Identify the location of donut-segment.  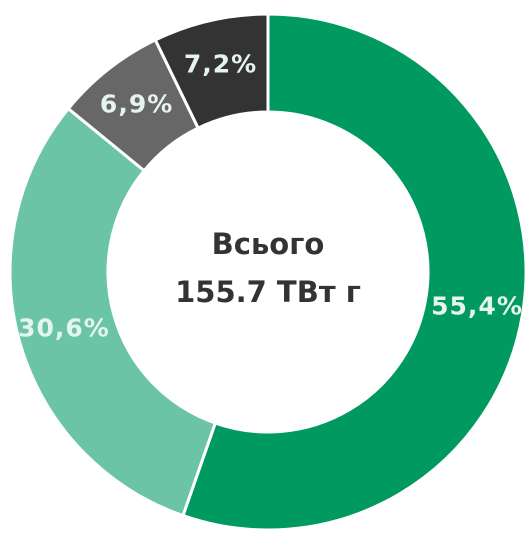
(211, 71).